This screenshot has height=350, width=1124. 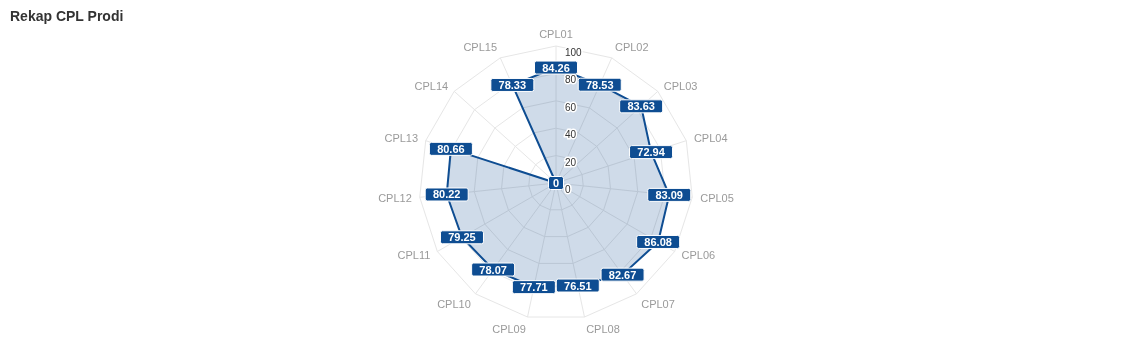 What do you see at coordinates (556, 34) in the screenshot?
I see `spoke-label: CPL01` at bounding box center [556, 34].